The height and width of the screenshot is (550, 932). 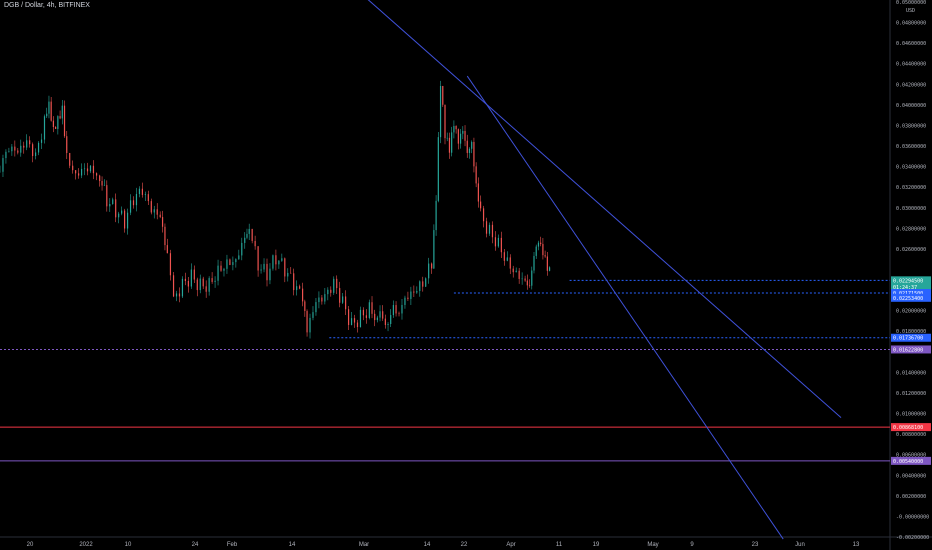 What do you see at coordinates (912, 517) in the screenshot?
I see `y-tick-label: -0.00000000` at bounding box center [912, 517].